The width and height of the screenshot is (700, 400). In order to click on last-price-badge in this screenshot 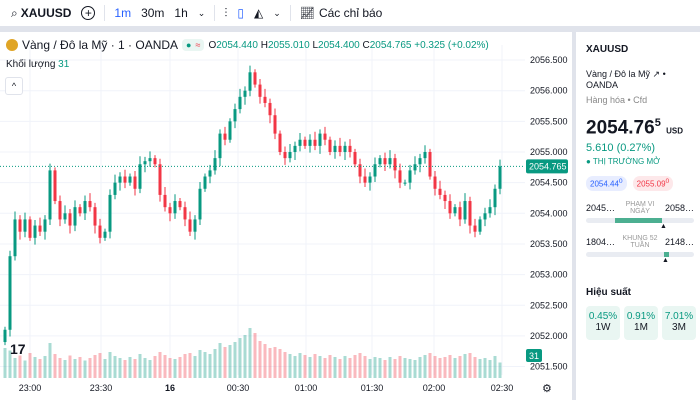, I will do `click(547, 166)`.